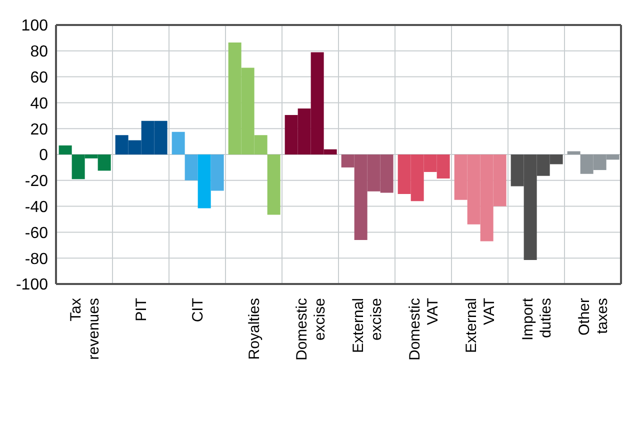  Describe the element at coordinates (39, 129) in the screenshot. I see `y-tick-label: 20` at that location.